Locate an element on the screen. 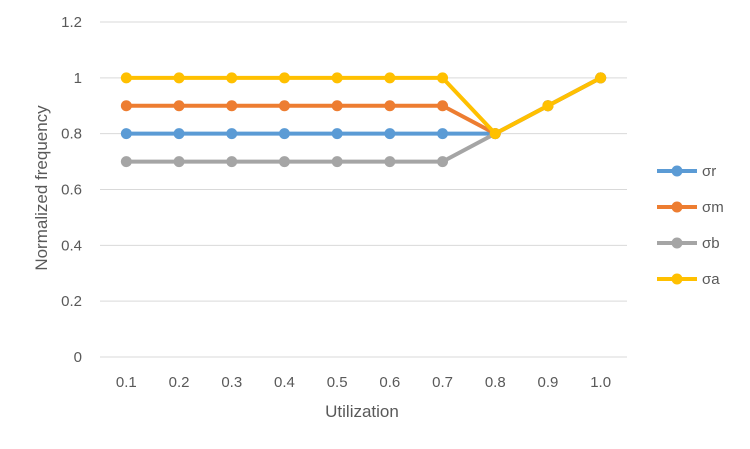  legend-item: σb is located at coordinates (688, 243).